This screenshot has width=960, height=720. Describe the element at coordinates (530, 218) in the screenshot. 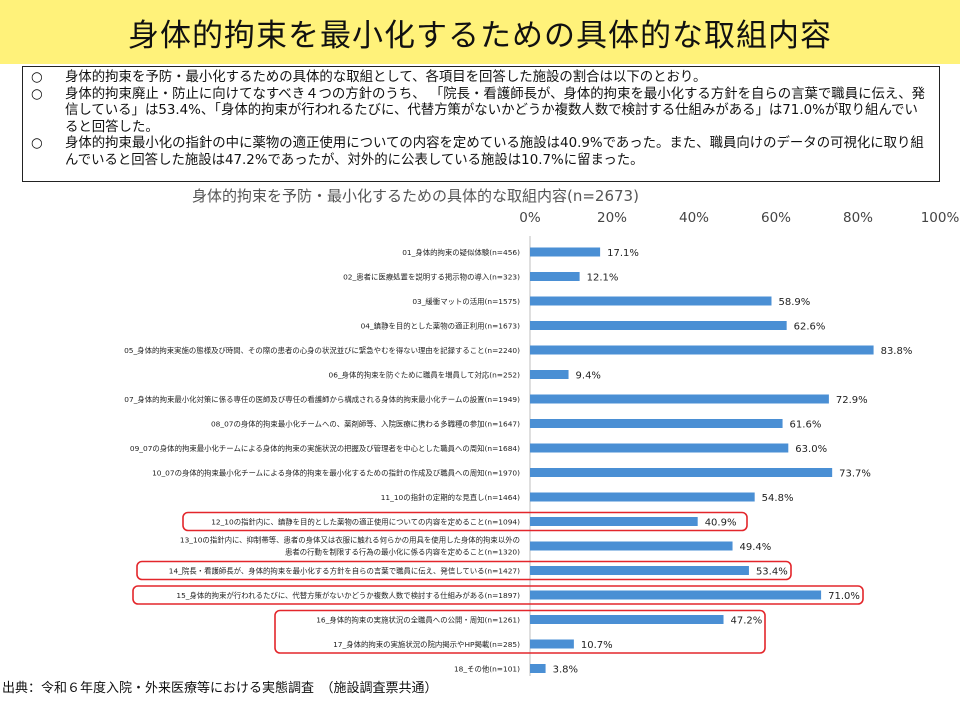

I see `x-tick-label: 0%` at that location.